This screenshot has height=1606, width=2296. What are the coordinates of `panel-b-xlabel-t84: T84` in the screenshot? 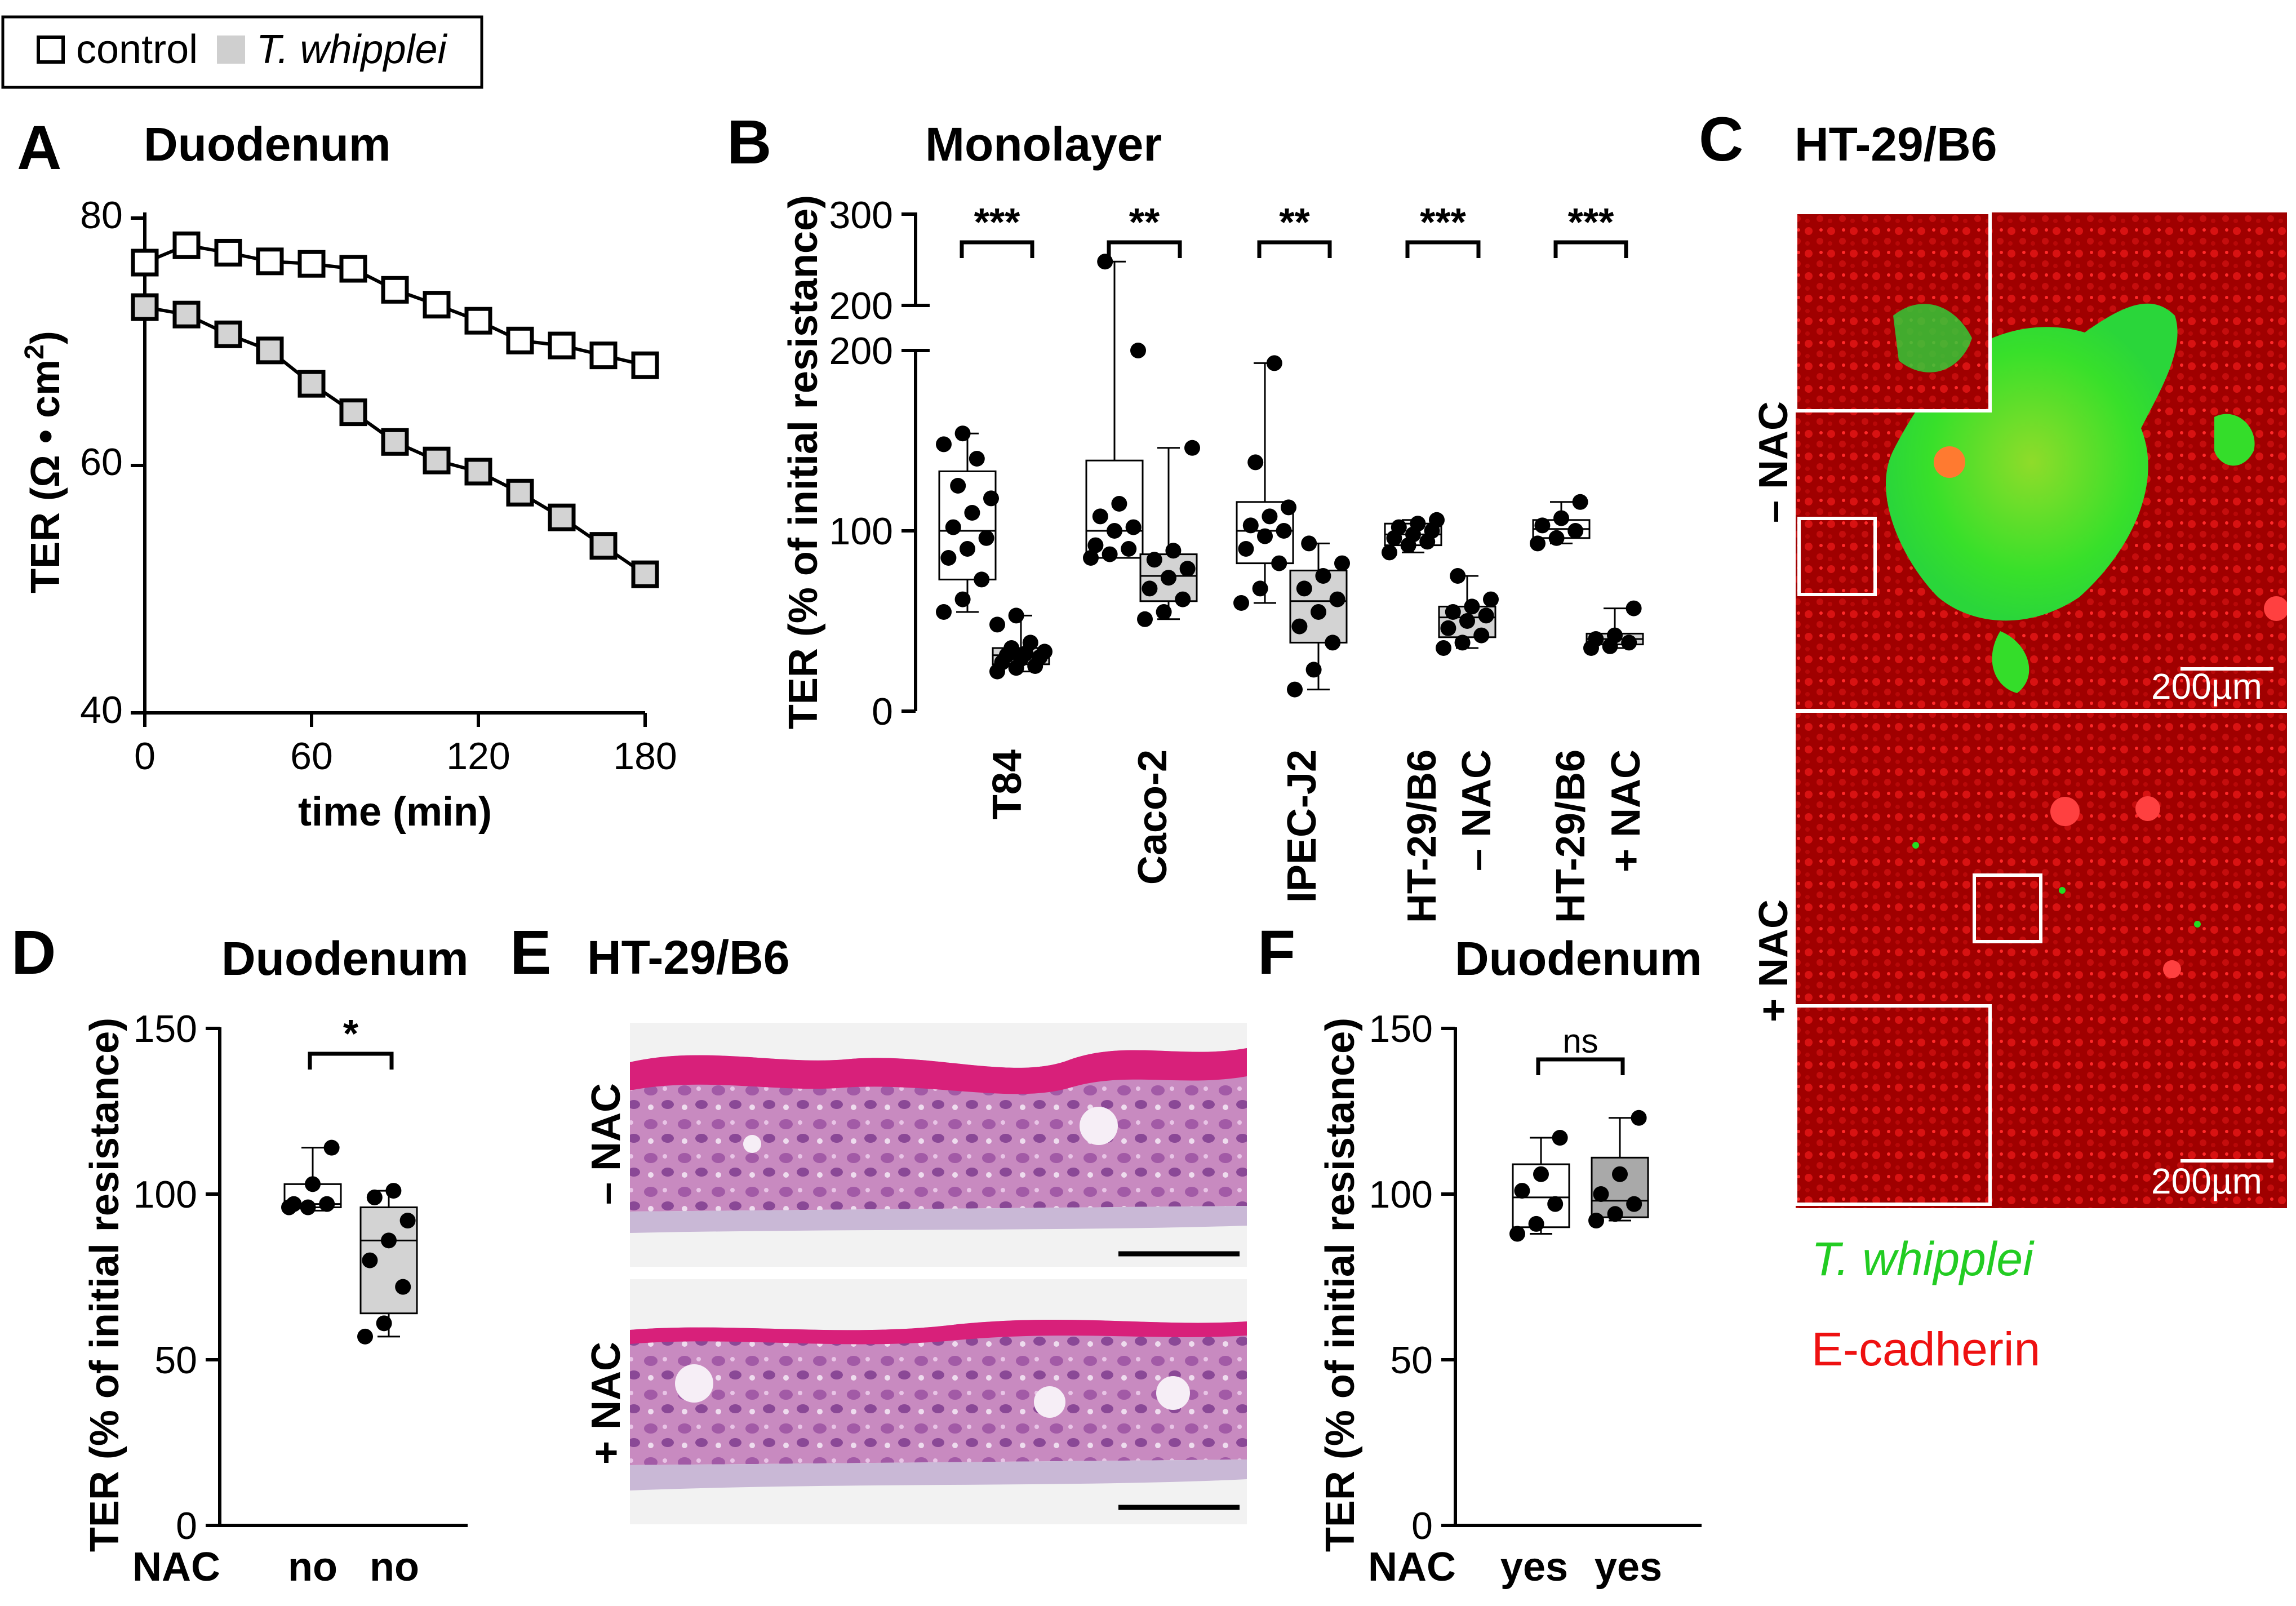 It's located at (1007, 784).